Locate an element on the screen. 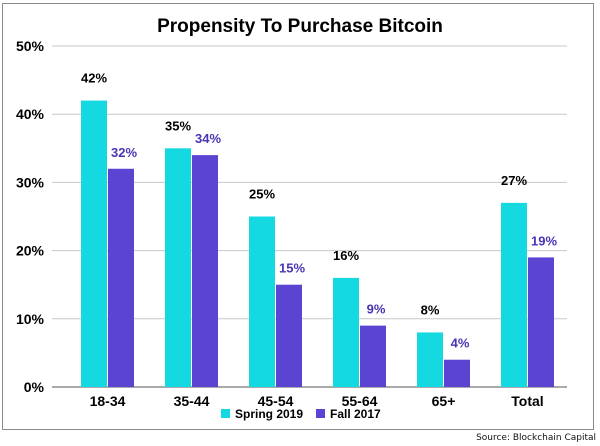 This screenshot has width=600, height=446. x-tick-label: Total is located at coordinates (527, 401).